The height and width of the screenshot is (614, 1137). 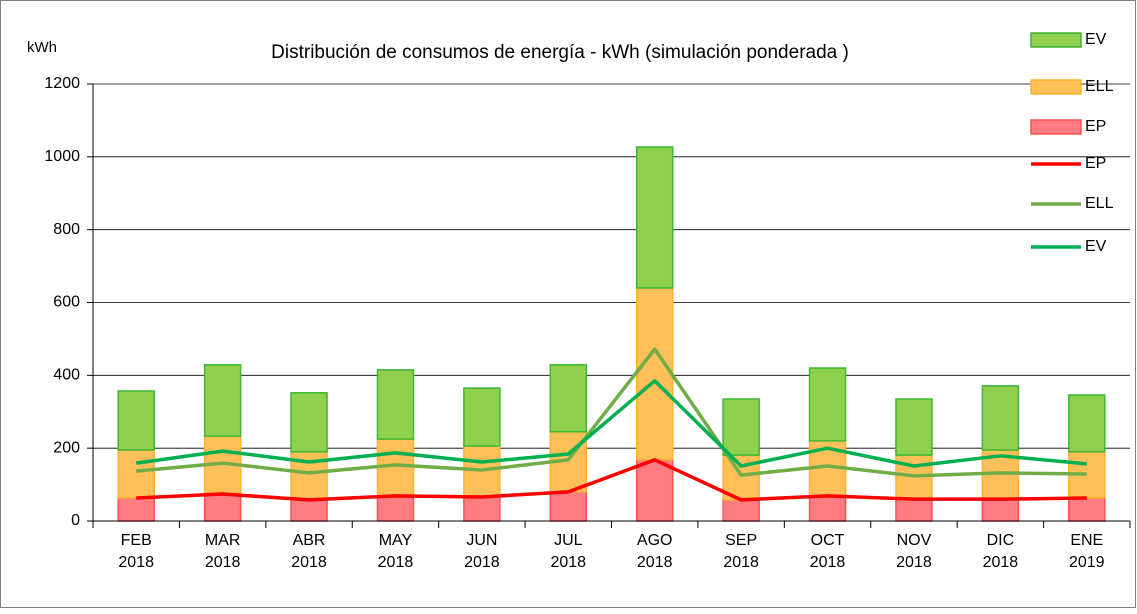 I want to click on x-tick-label: MAY 2018, so click(x=396, y=551).